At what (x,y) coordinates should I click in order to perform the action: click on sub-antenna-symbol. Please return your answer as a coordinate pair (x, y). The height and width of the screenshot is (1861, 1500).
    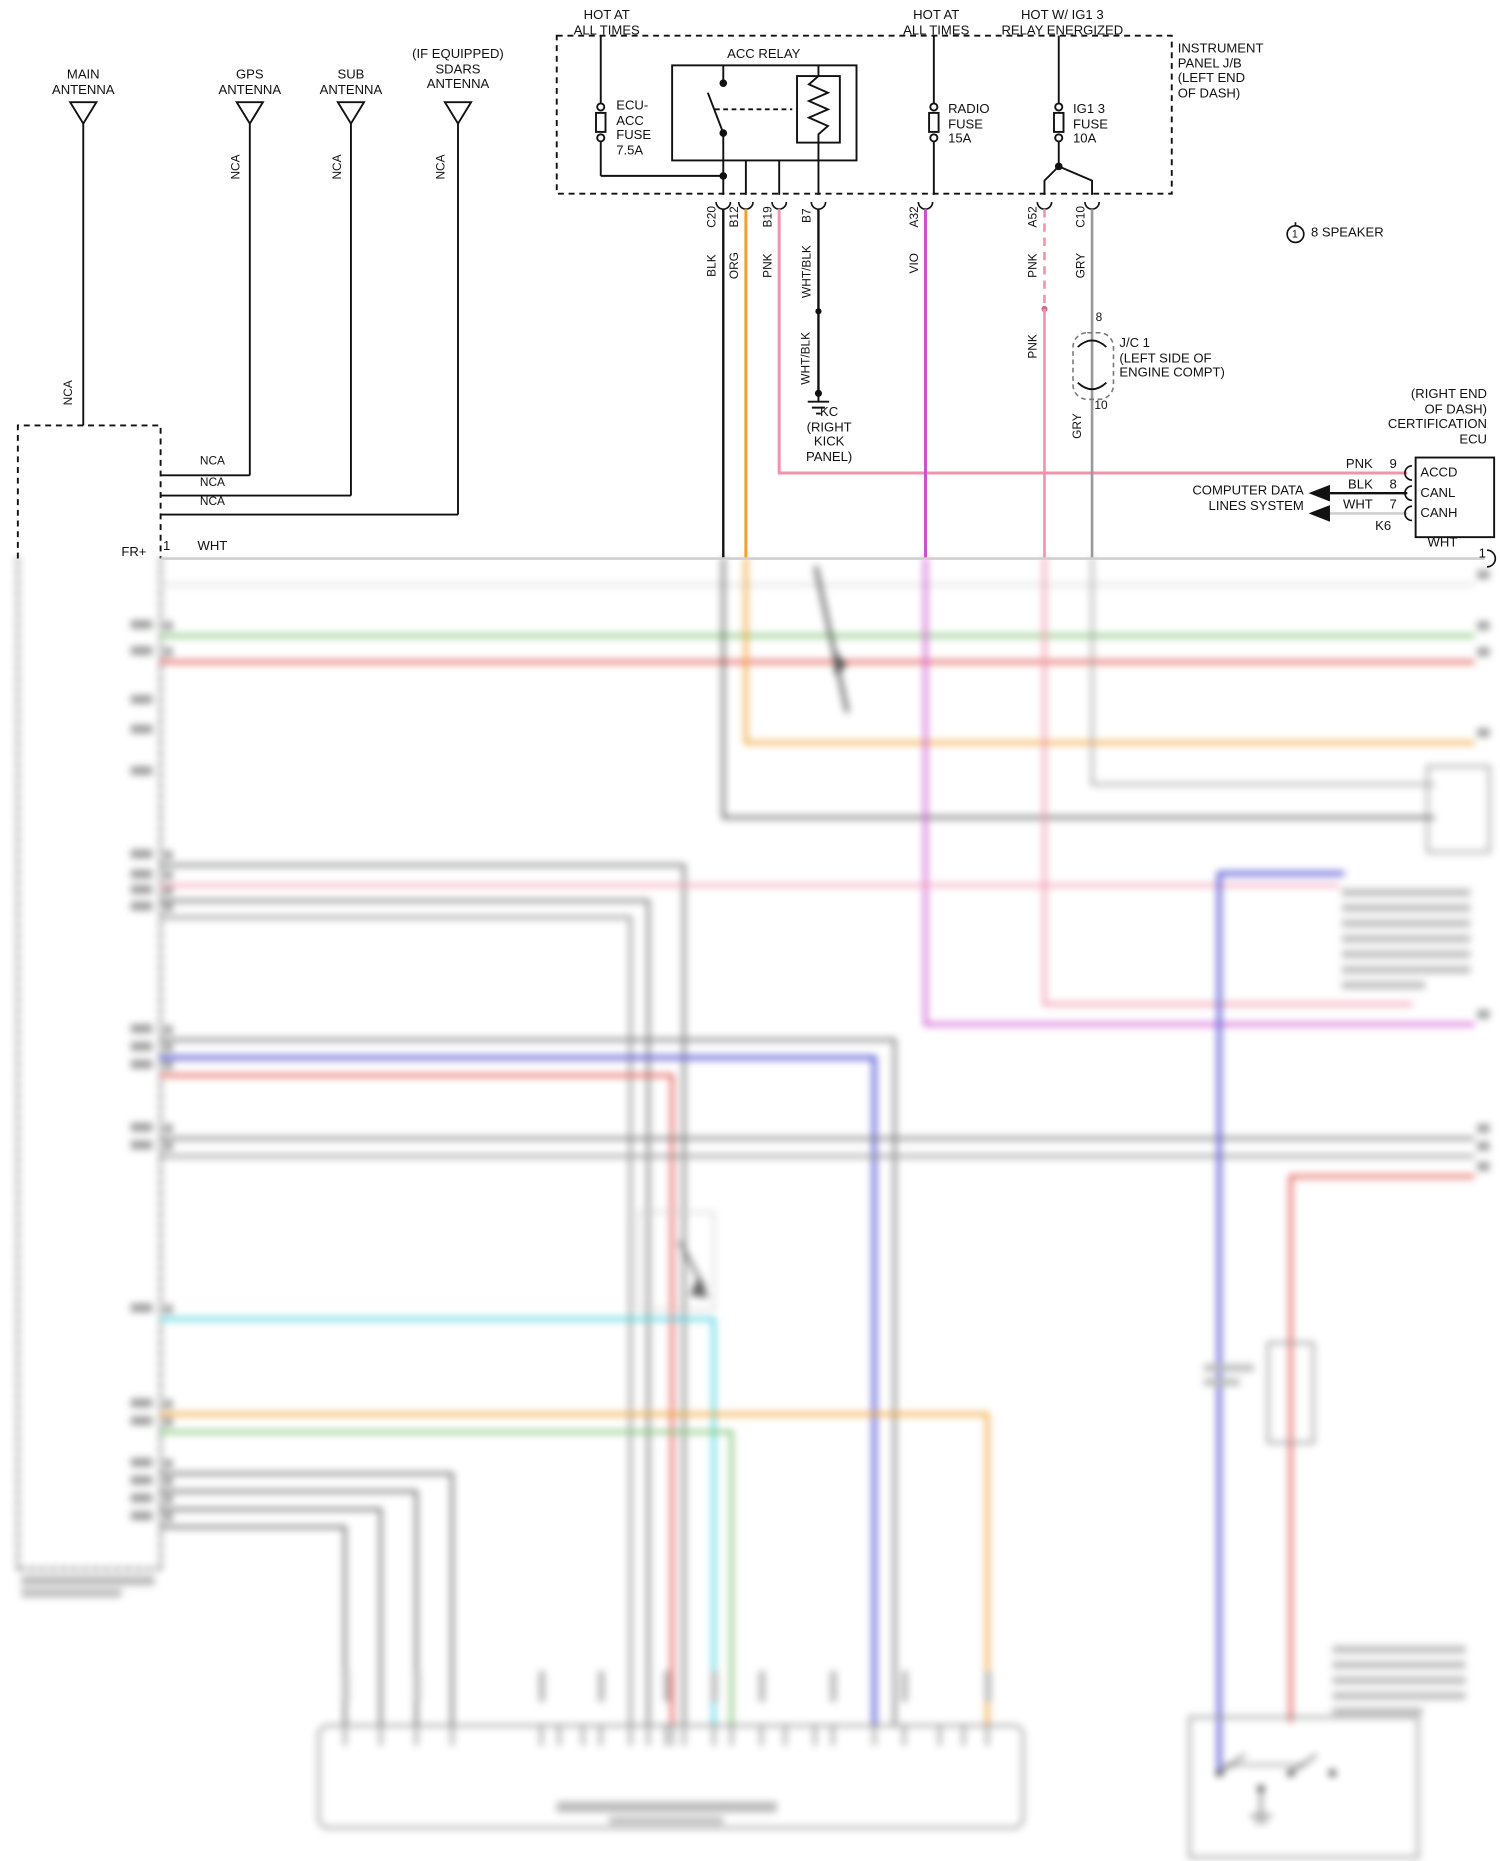
    Looking at the image, I should click on (263, 299).